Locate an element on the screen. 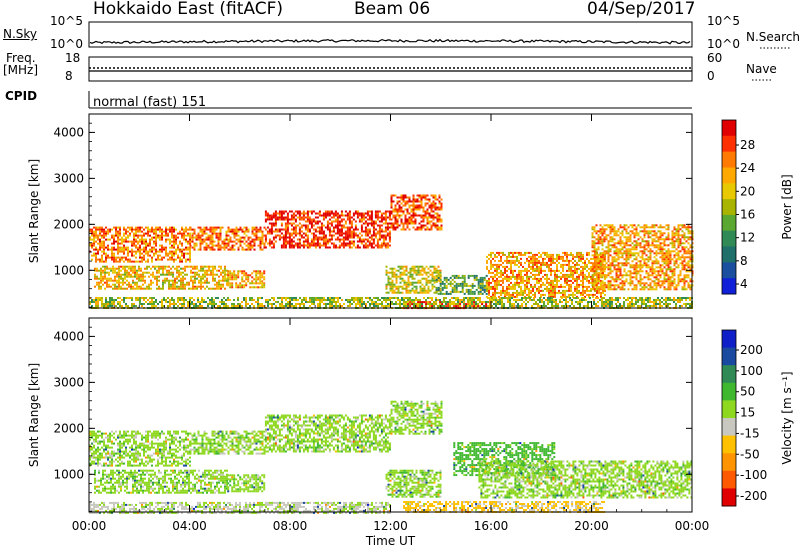  colorbar-tick-label: 4 is located at coordinates (744, 284).